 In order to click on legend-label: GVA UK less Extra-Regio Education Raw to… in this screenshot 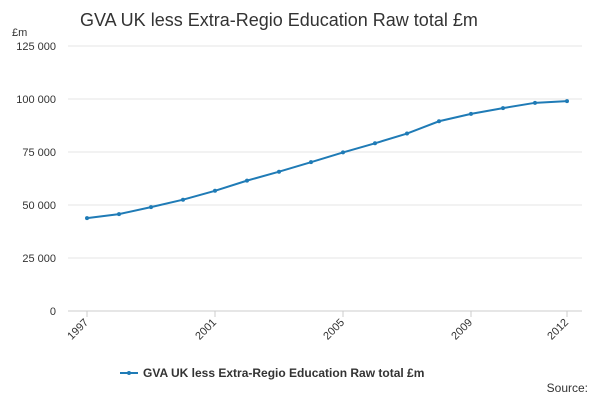, I will do `click(283, 373)`.